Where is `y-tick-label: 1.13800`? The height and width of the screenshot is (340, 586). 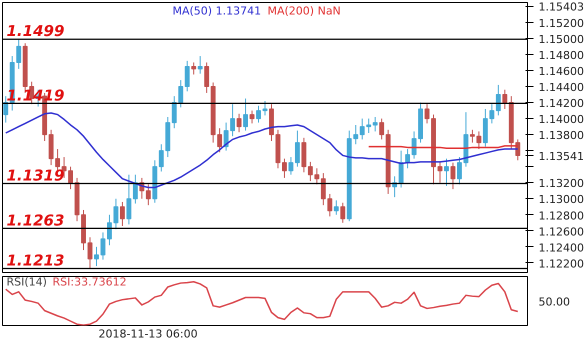 y-tick-label: 1.13800 is located at coordinates (561, 135).